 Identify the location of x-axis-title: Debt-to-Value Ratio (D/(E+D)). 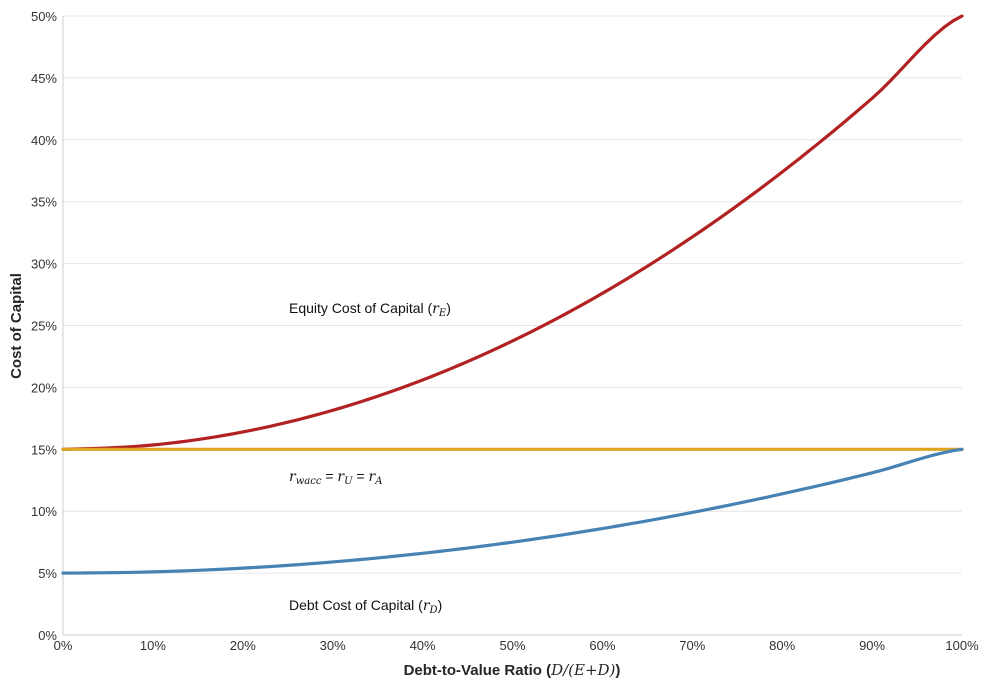
(512, 670).